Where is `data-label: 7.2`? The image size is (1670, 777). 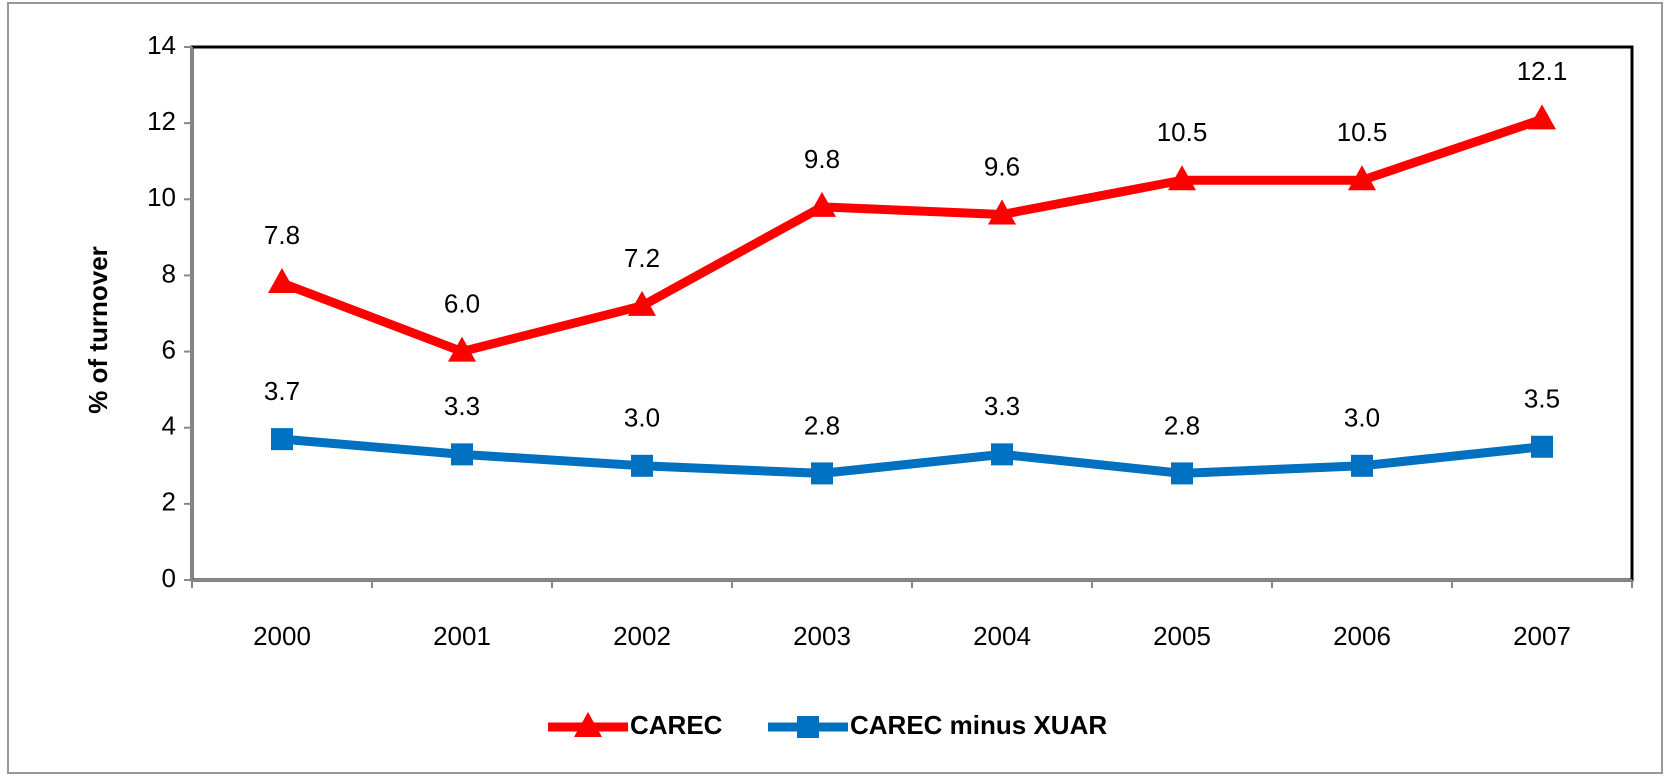 data-label: 7.2 is located at coordinates (642, 258).